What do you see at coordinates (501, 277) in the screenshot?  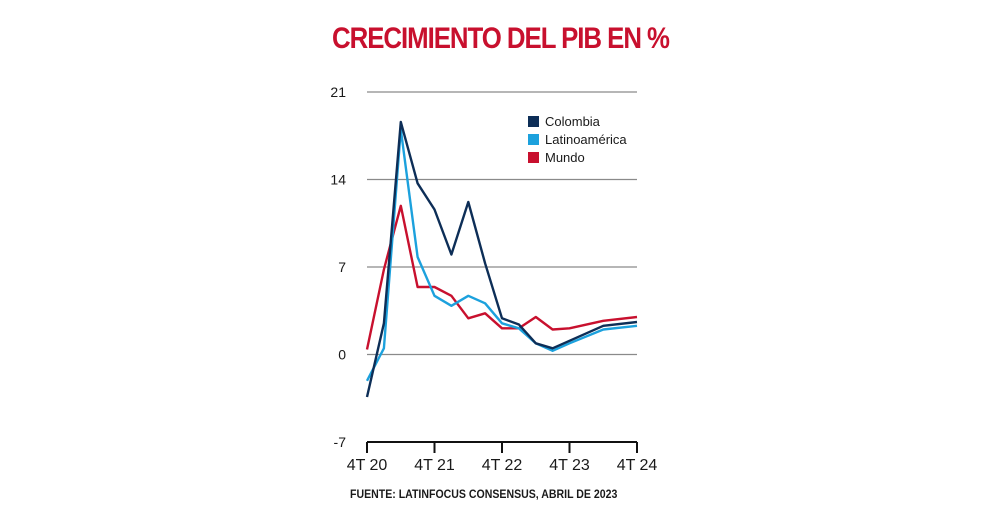 I see `series-line-mundo` at bounding box center [501, 277].